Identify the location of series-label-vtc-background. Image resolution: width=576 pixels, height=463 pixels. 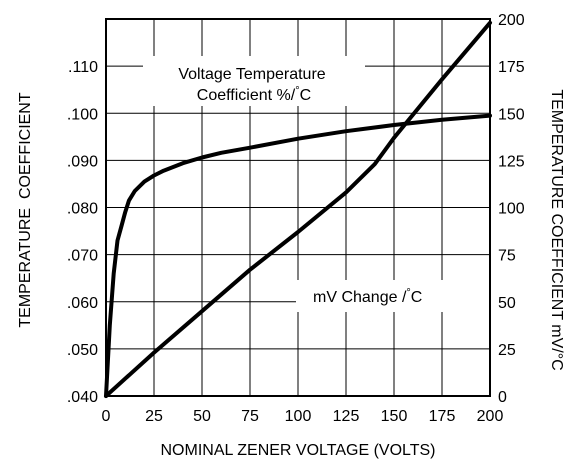
(254, 81).